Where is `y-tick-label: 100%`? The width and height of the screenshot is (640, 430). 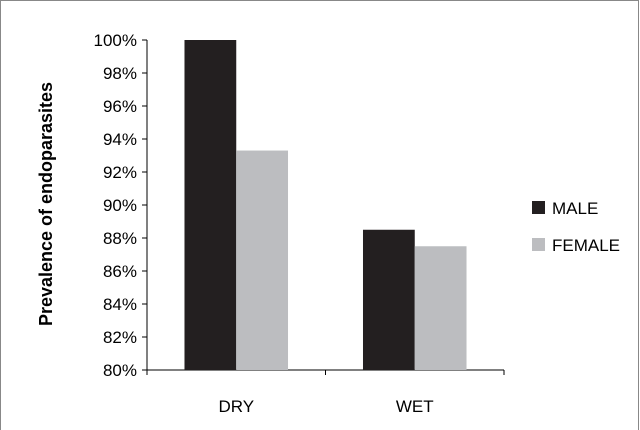 y-tick-label: 100% is located at coordinates (115, 40).